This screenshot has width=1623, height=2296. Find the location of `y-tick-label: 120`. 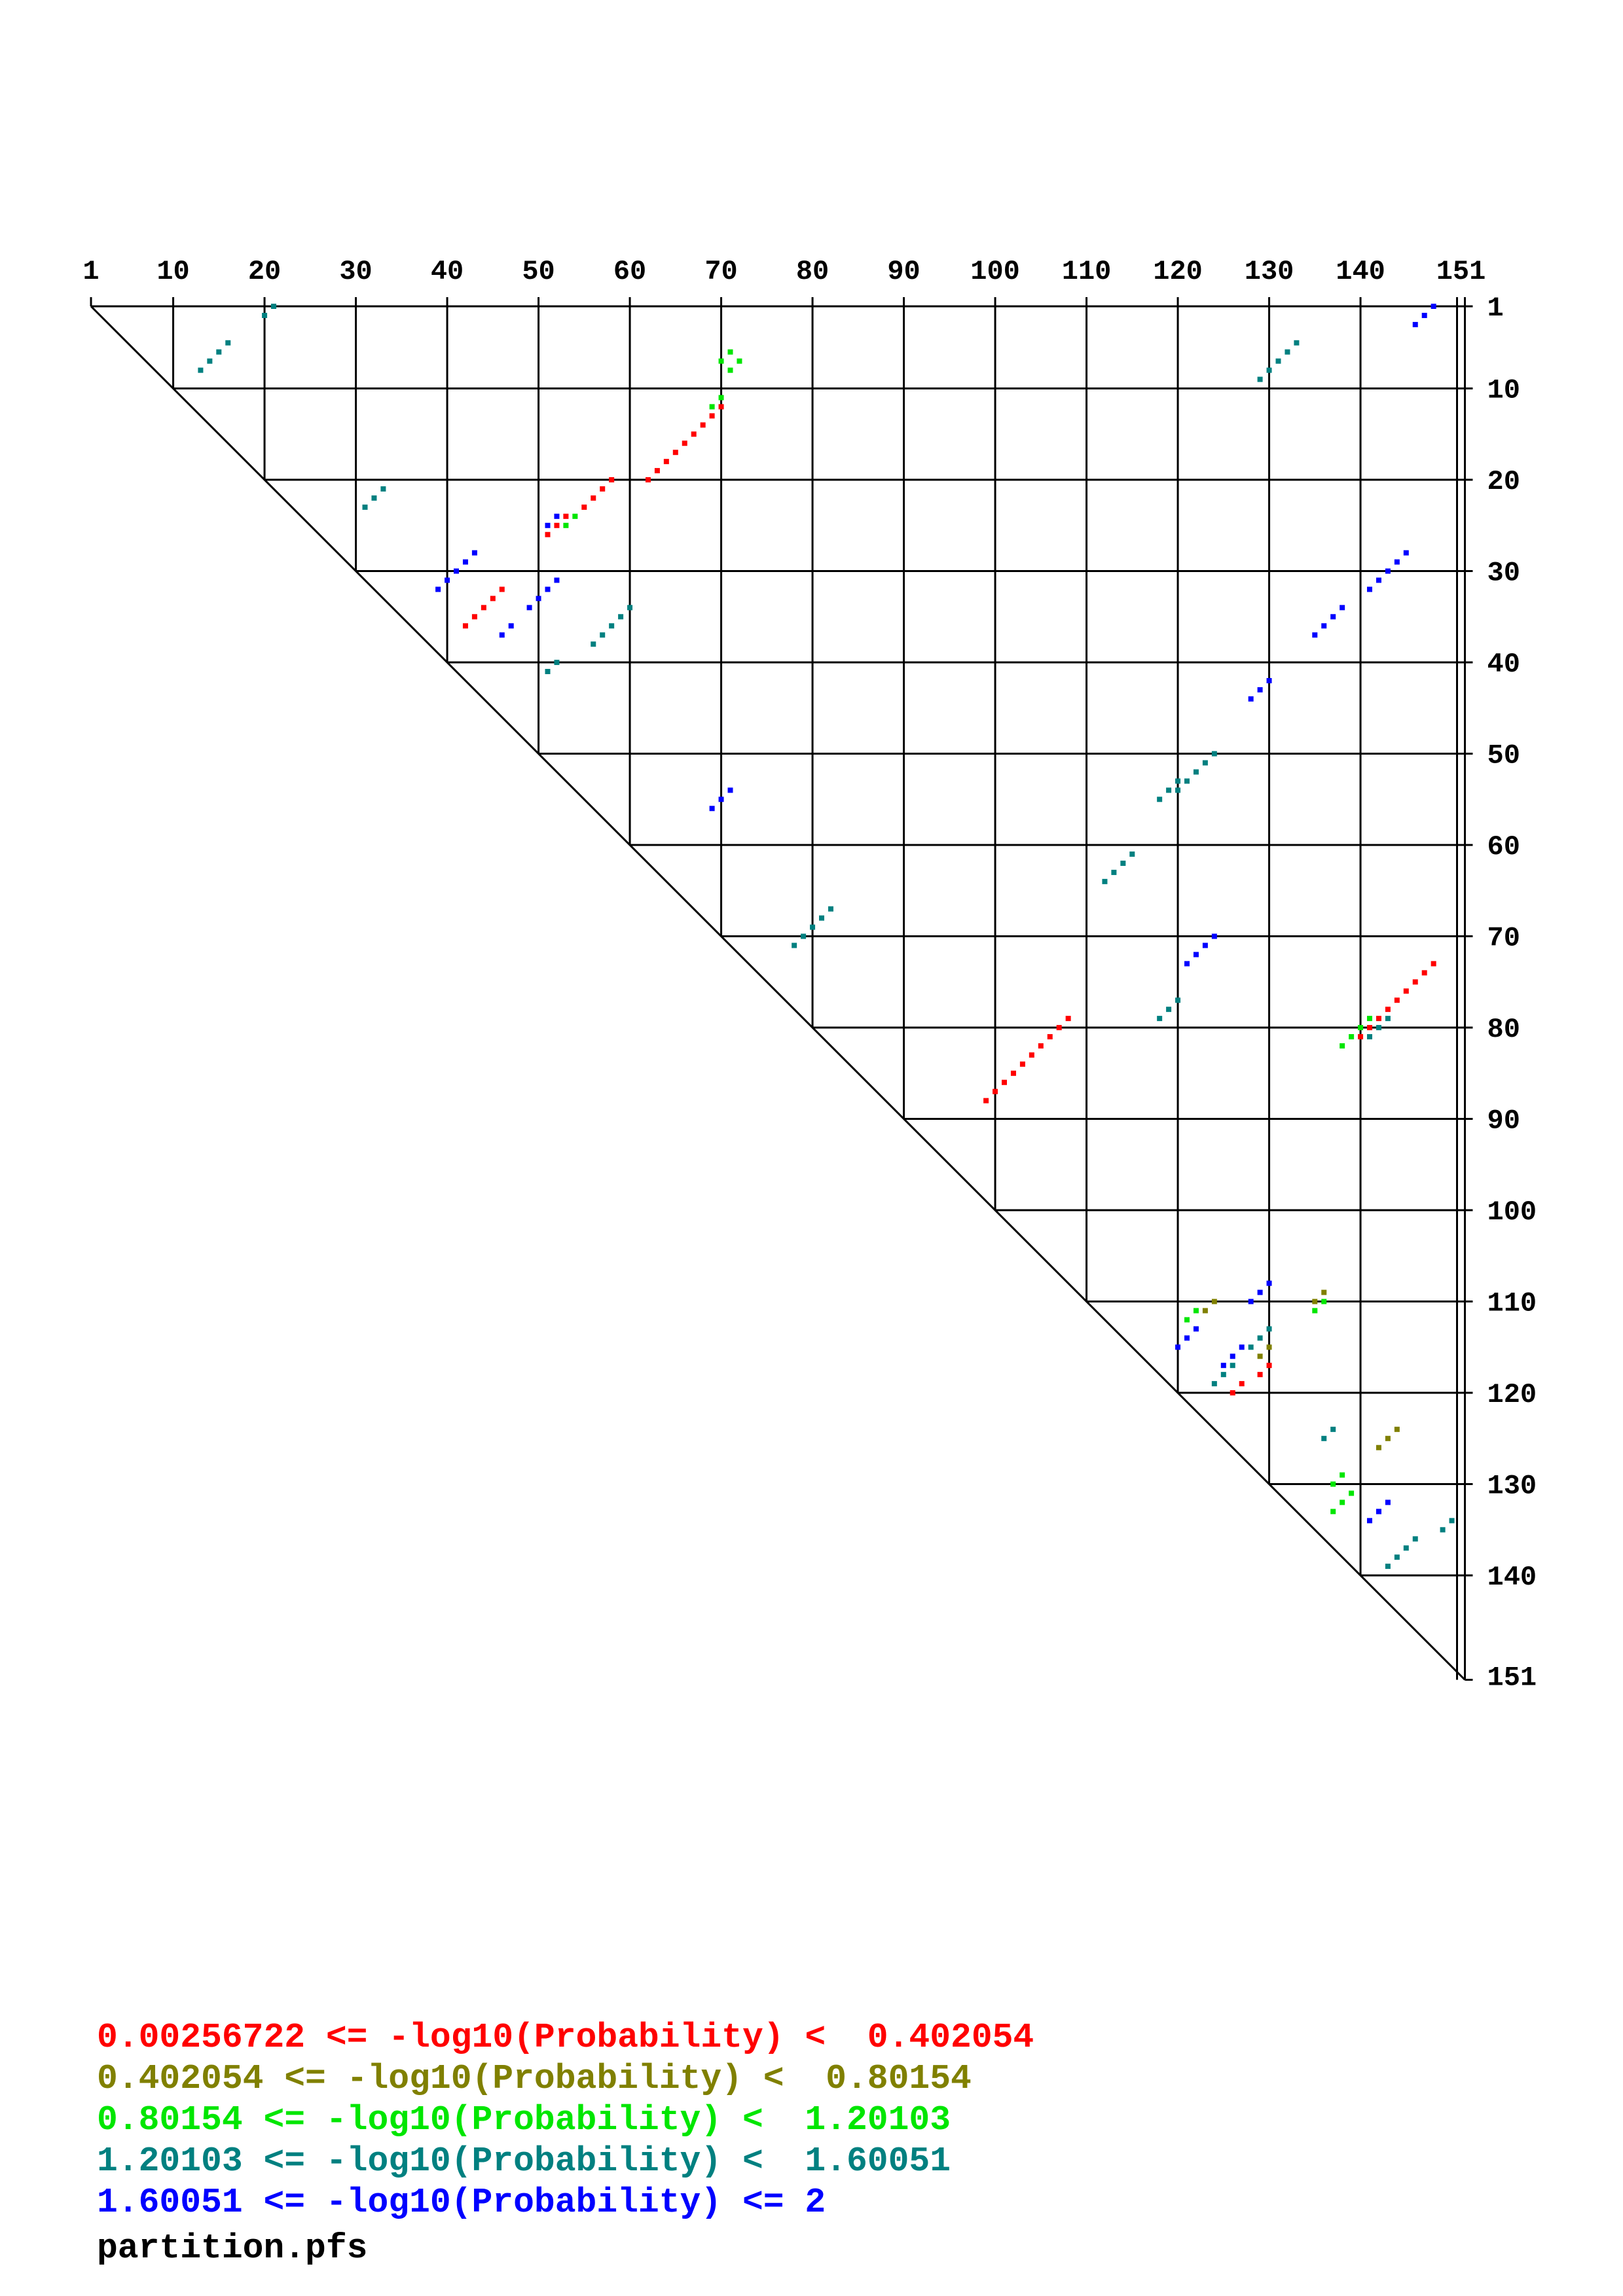

y-tick-label: 120 is located at coordinates (1512, 1394).